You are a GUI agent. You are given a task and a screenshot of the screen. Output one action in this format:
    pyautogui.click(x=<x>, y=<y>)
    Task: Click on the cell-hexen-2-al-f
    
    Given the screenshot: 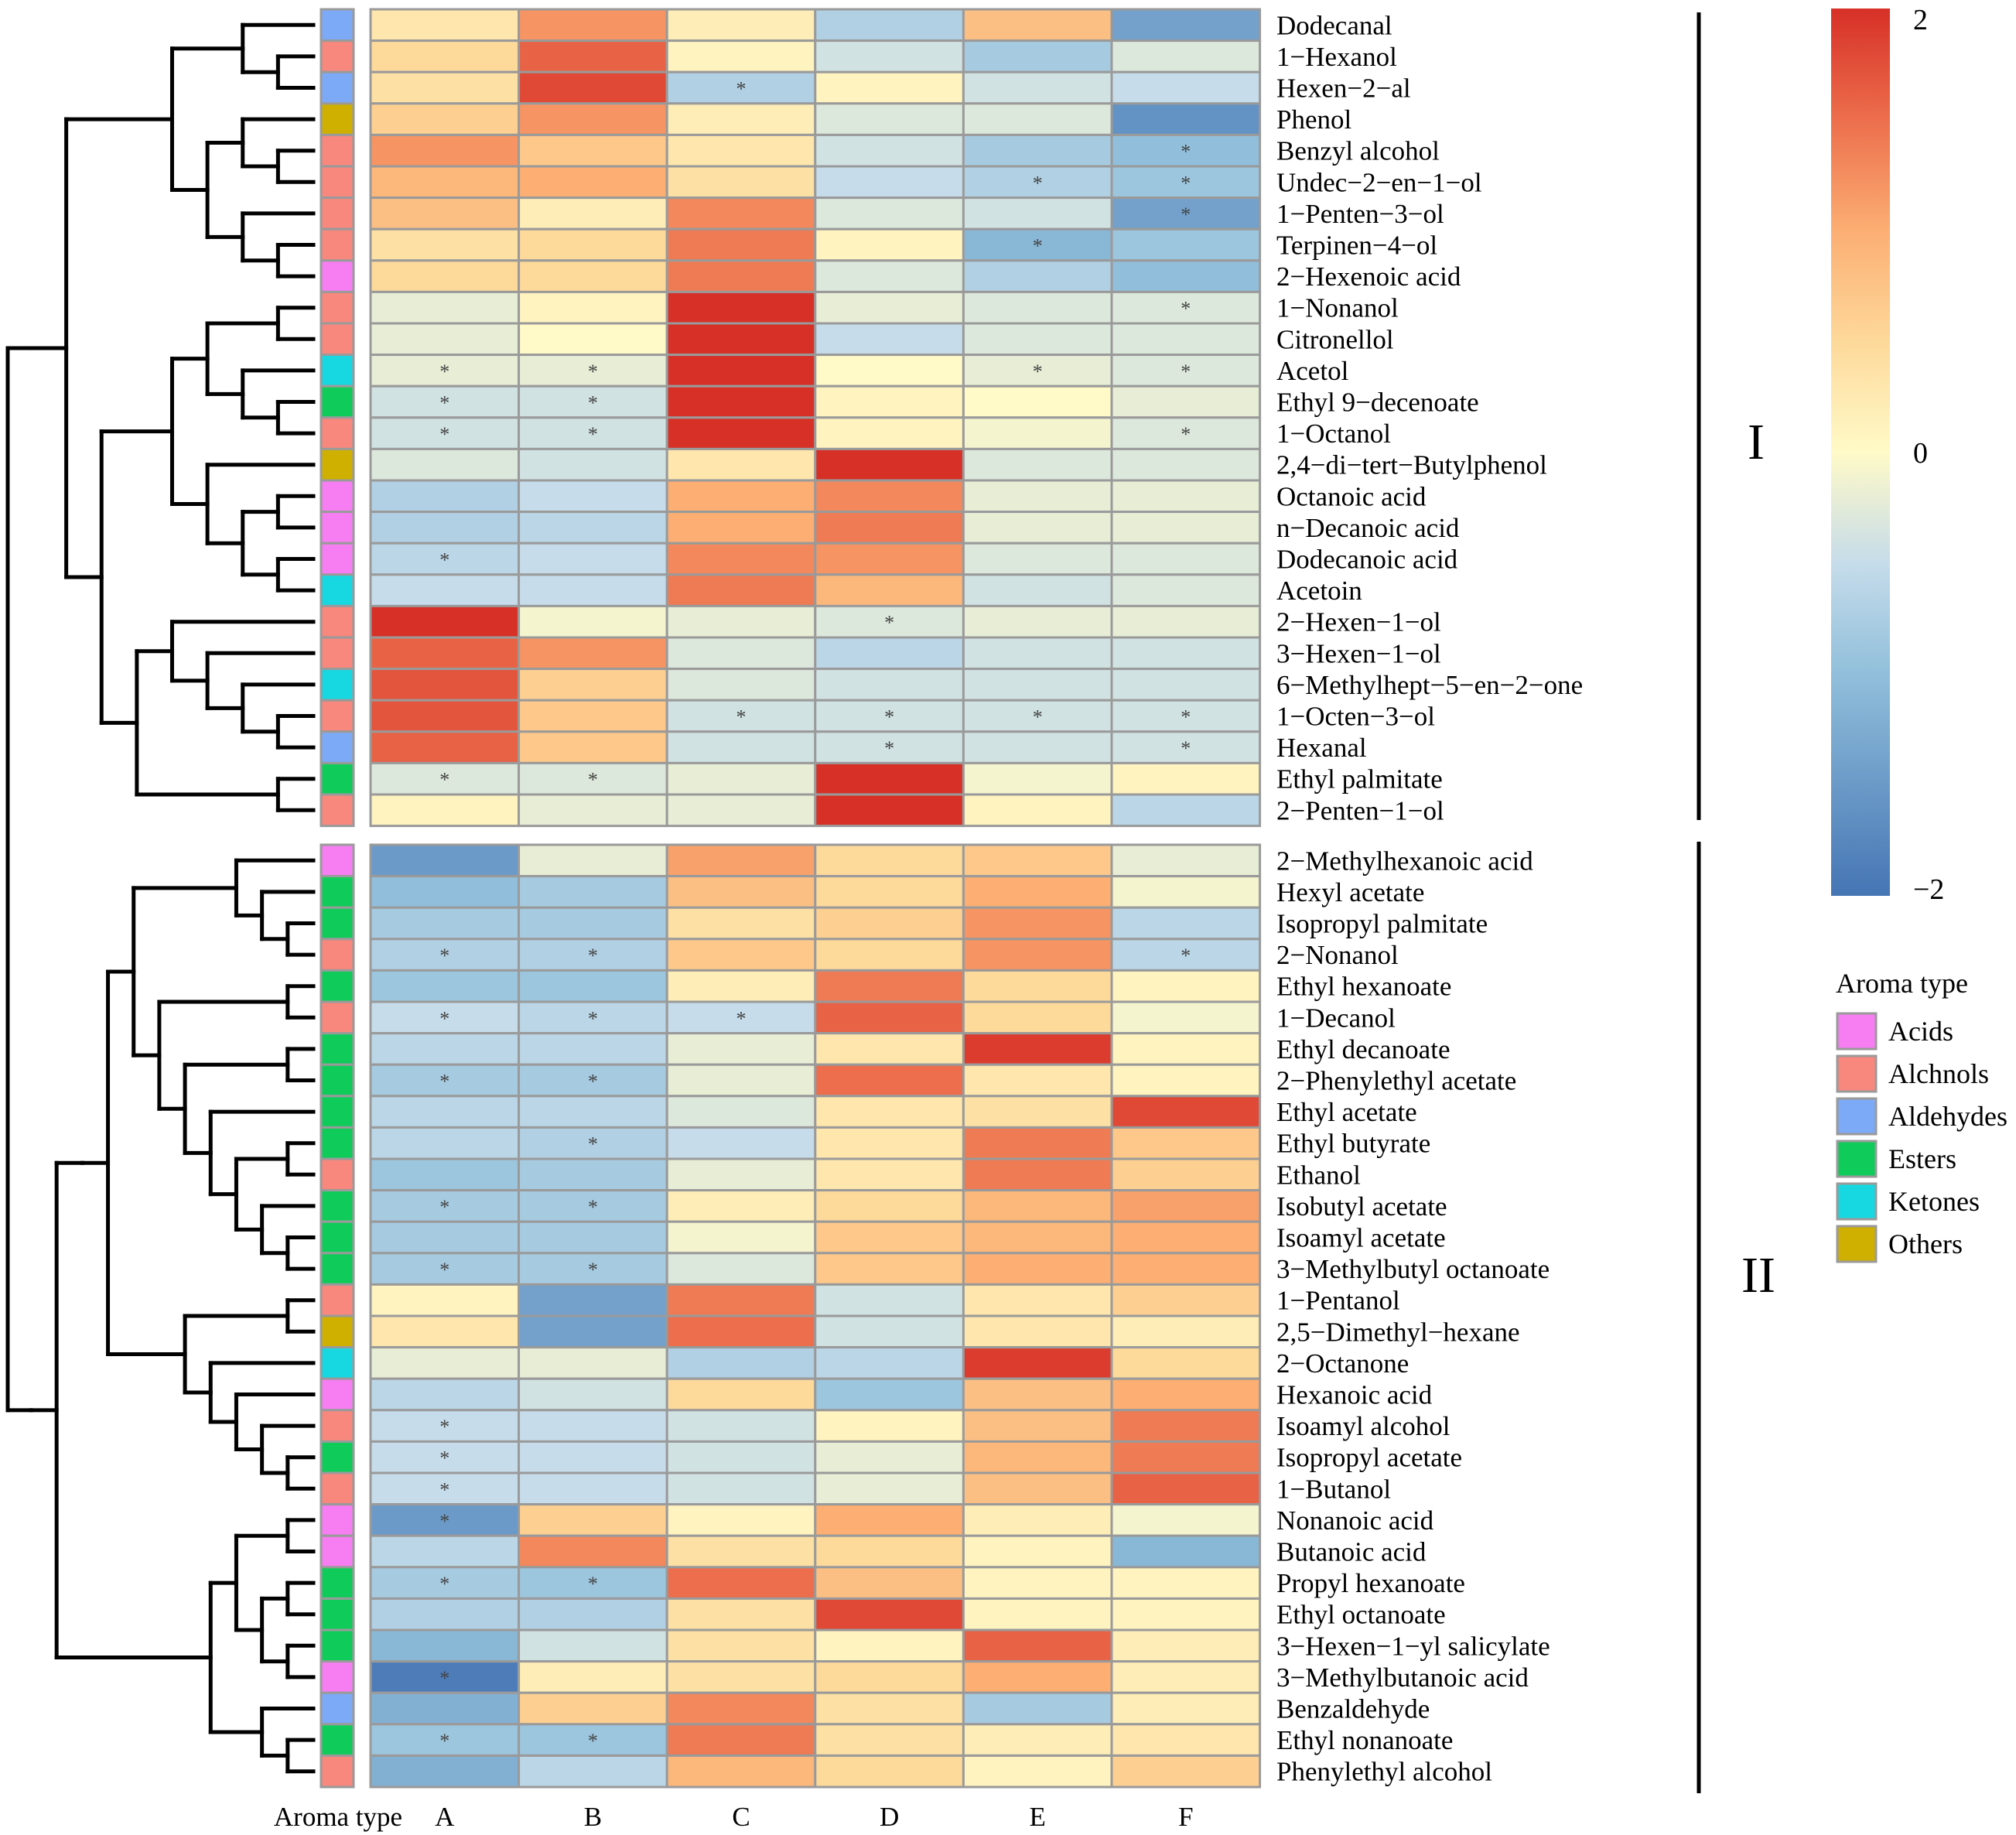 What is the action you would take?
    pyautogui.click(x=1186, y=87)
    